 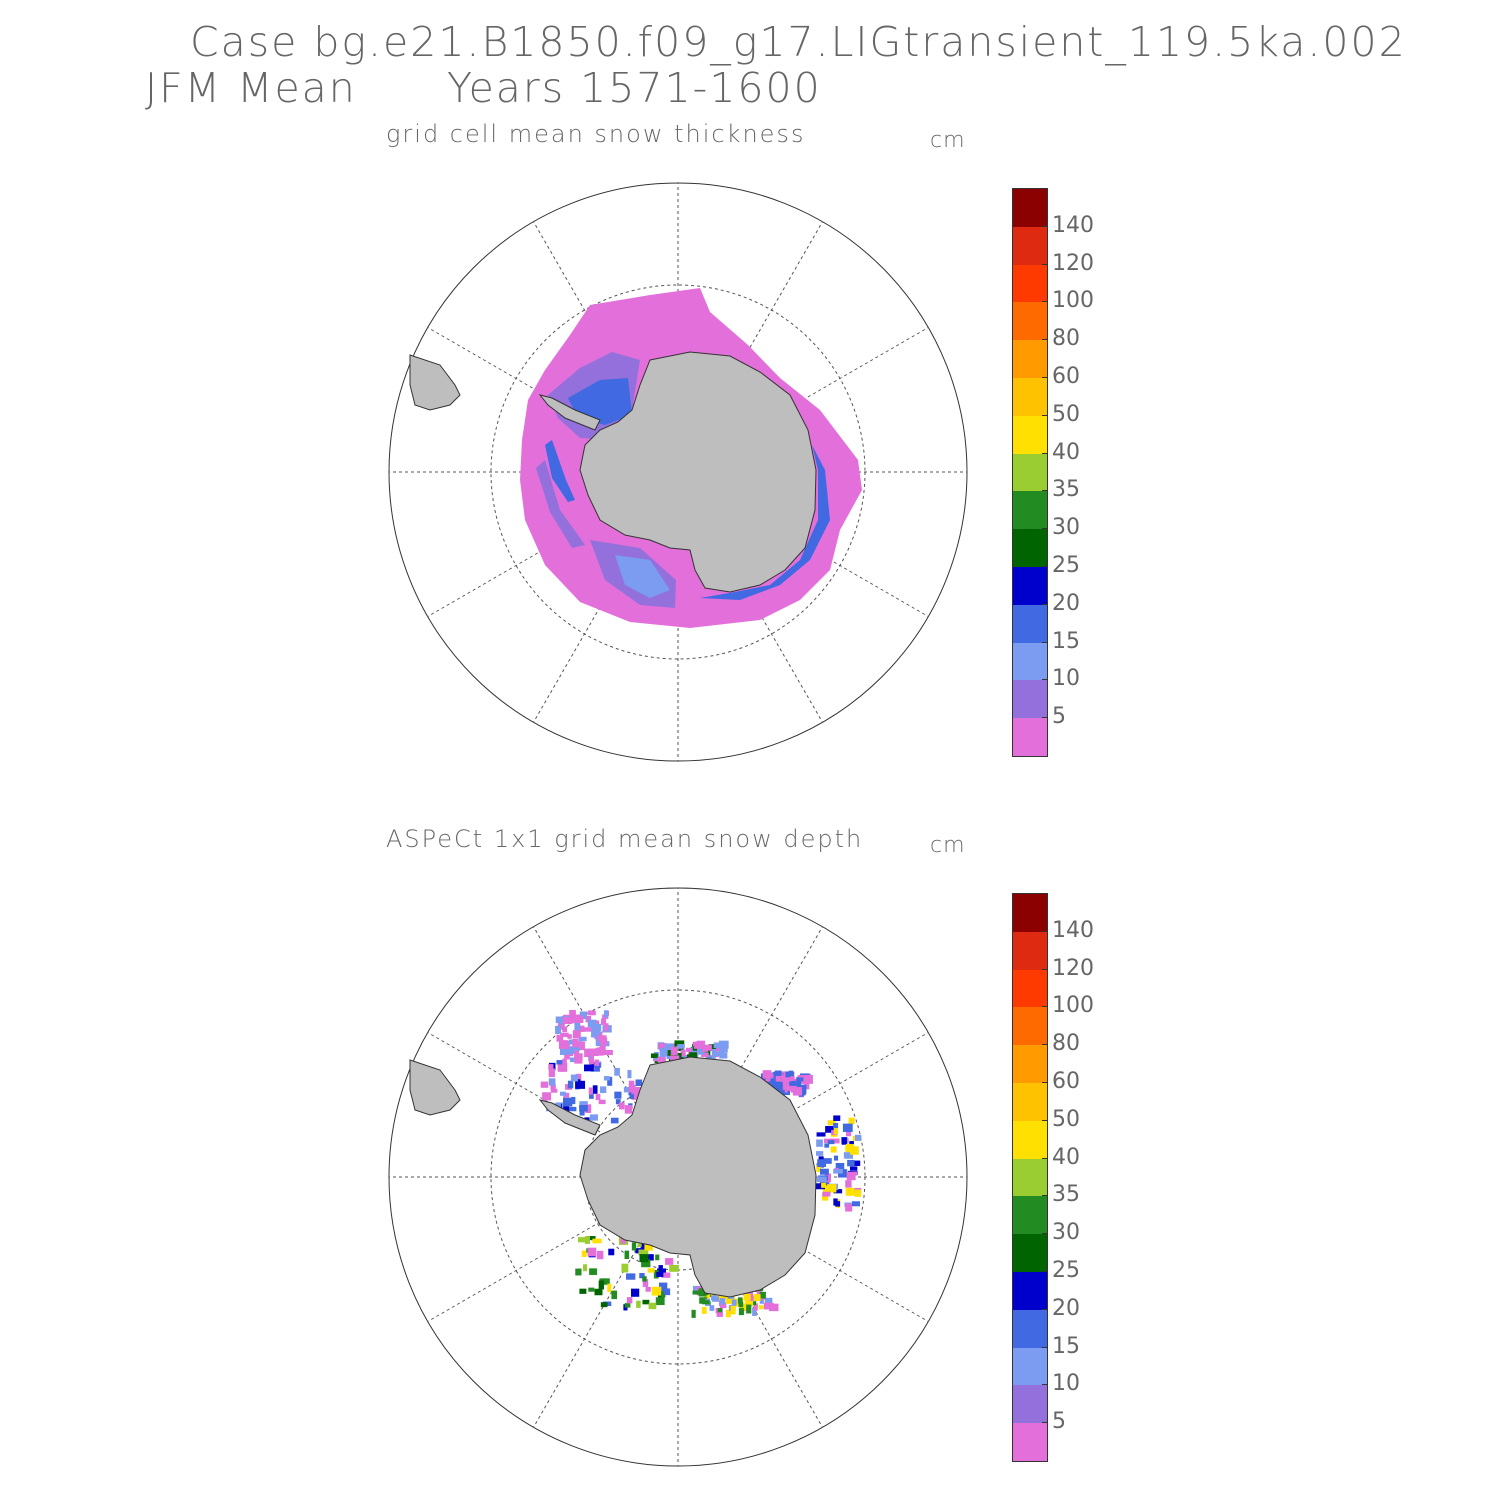 What do you see at coordinates (677, 472) in the screenshot?
I see `panel1-antarctica` at bounding box center [677, 472].